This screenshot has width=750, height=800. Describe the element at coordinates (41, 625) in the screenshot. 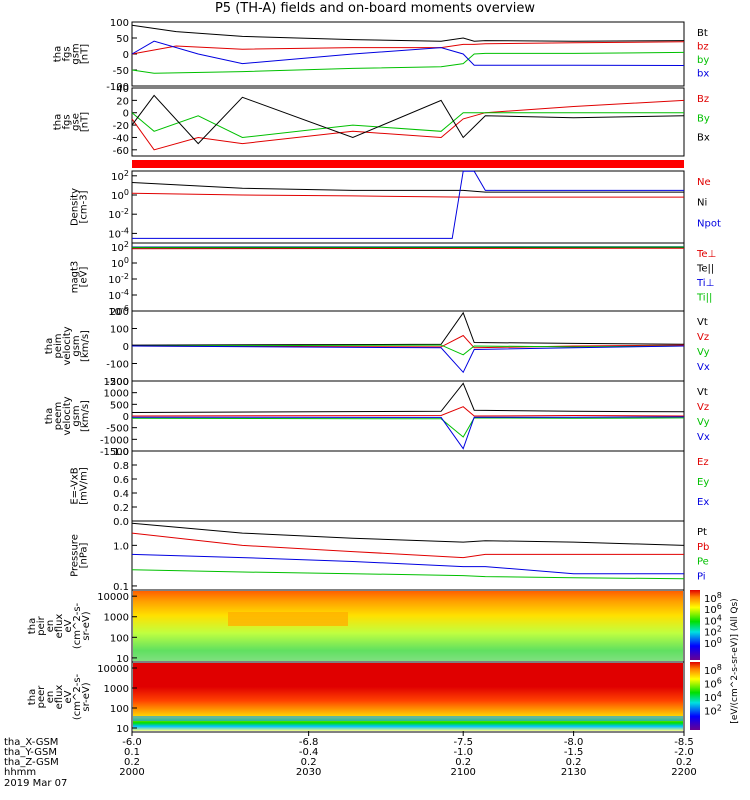

I see `y-label-line: peir` at that location.